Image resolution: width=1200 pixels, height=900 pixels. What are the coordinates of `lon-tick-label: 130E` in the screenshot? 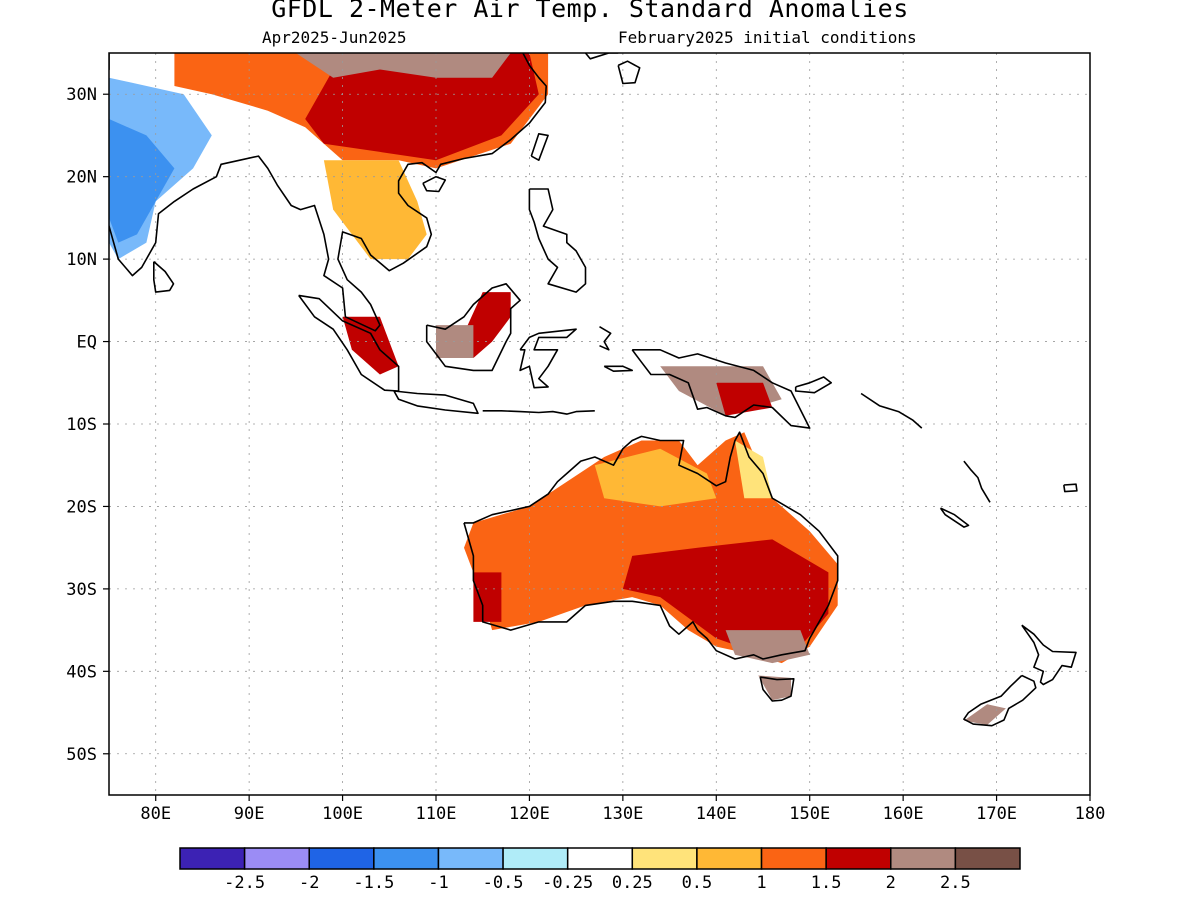 It's located at (622, 814).